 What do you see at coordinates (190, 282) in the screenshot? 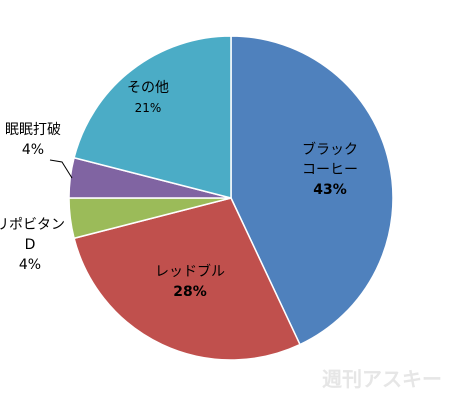
I see `slice-label: レッドブル 28%` at bounding box center [190, 282].